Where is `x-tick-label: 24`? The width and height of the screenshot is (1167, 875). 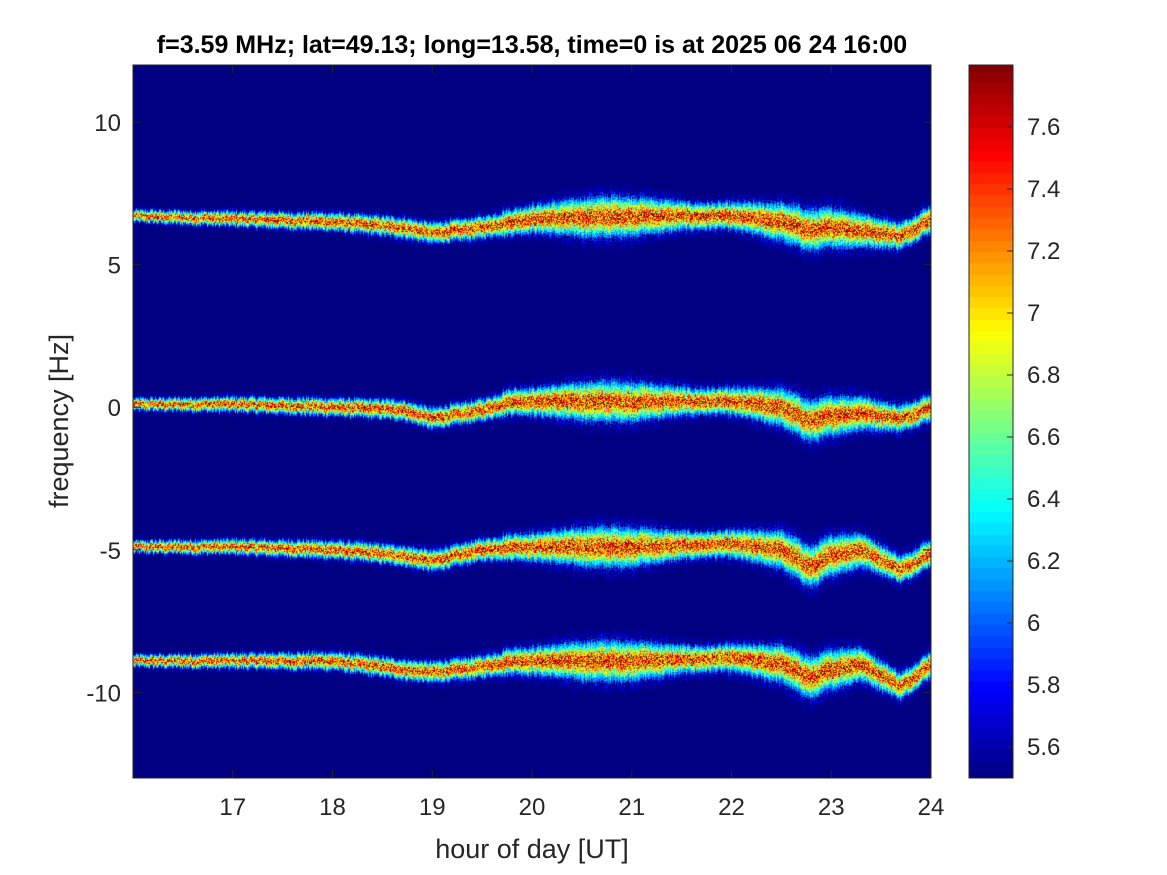 x-tick-label: 24 is located at coordinates (931, 807).